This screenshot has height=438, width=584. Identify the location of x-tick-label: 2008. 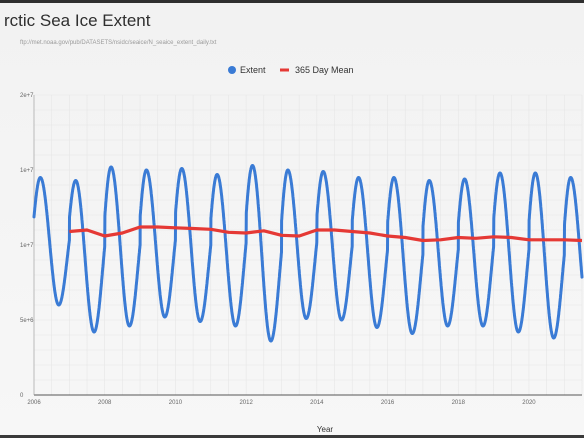
(105, 403).